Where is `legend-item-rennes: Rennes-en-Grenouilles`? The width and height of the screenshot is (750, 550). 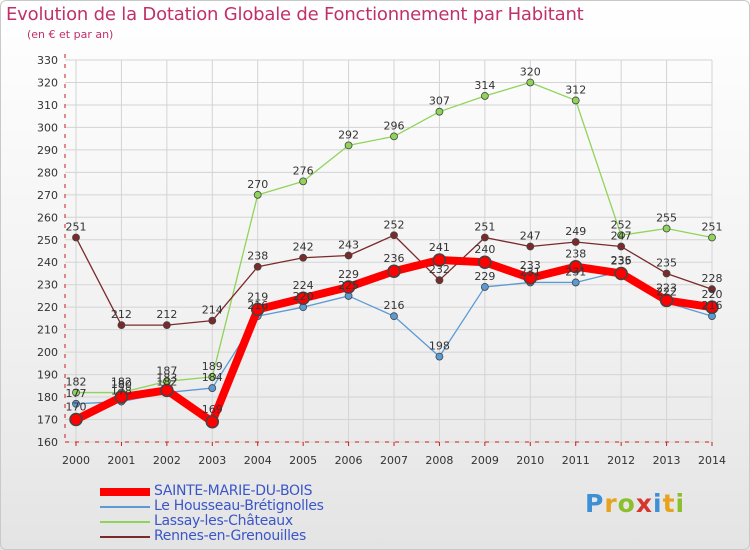 legend-item-rennes: Rennes-en-Grenouilles is located at coordinates (230, 536).